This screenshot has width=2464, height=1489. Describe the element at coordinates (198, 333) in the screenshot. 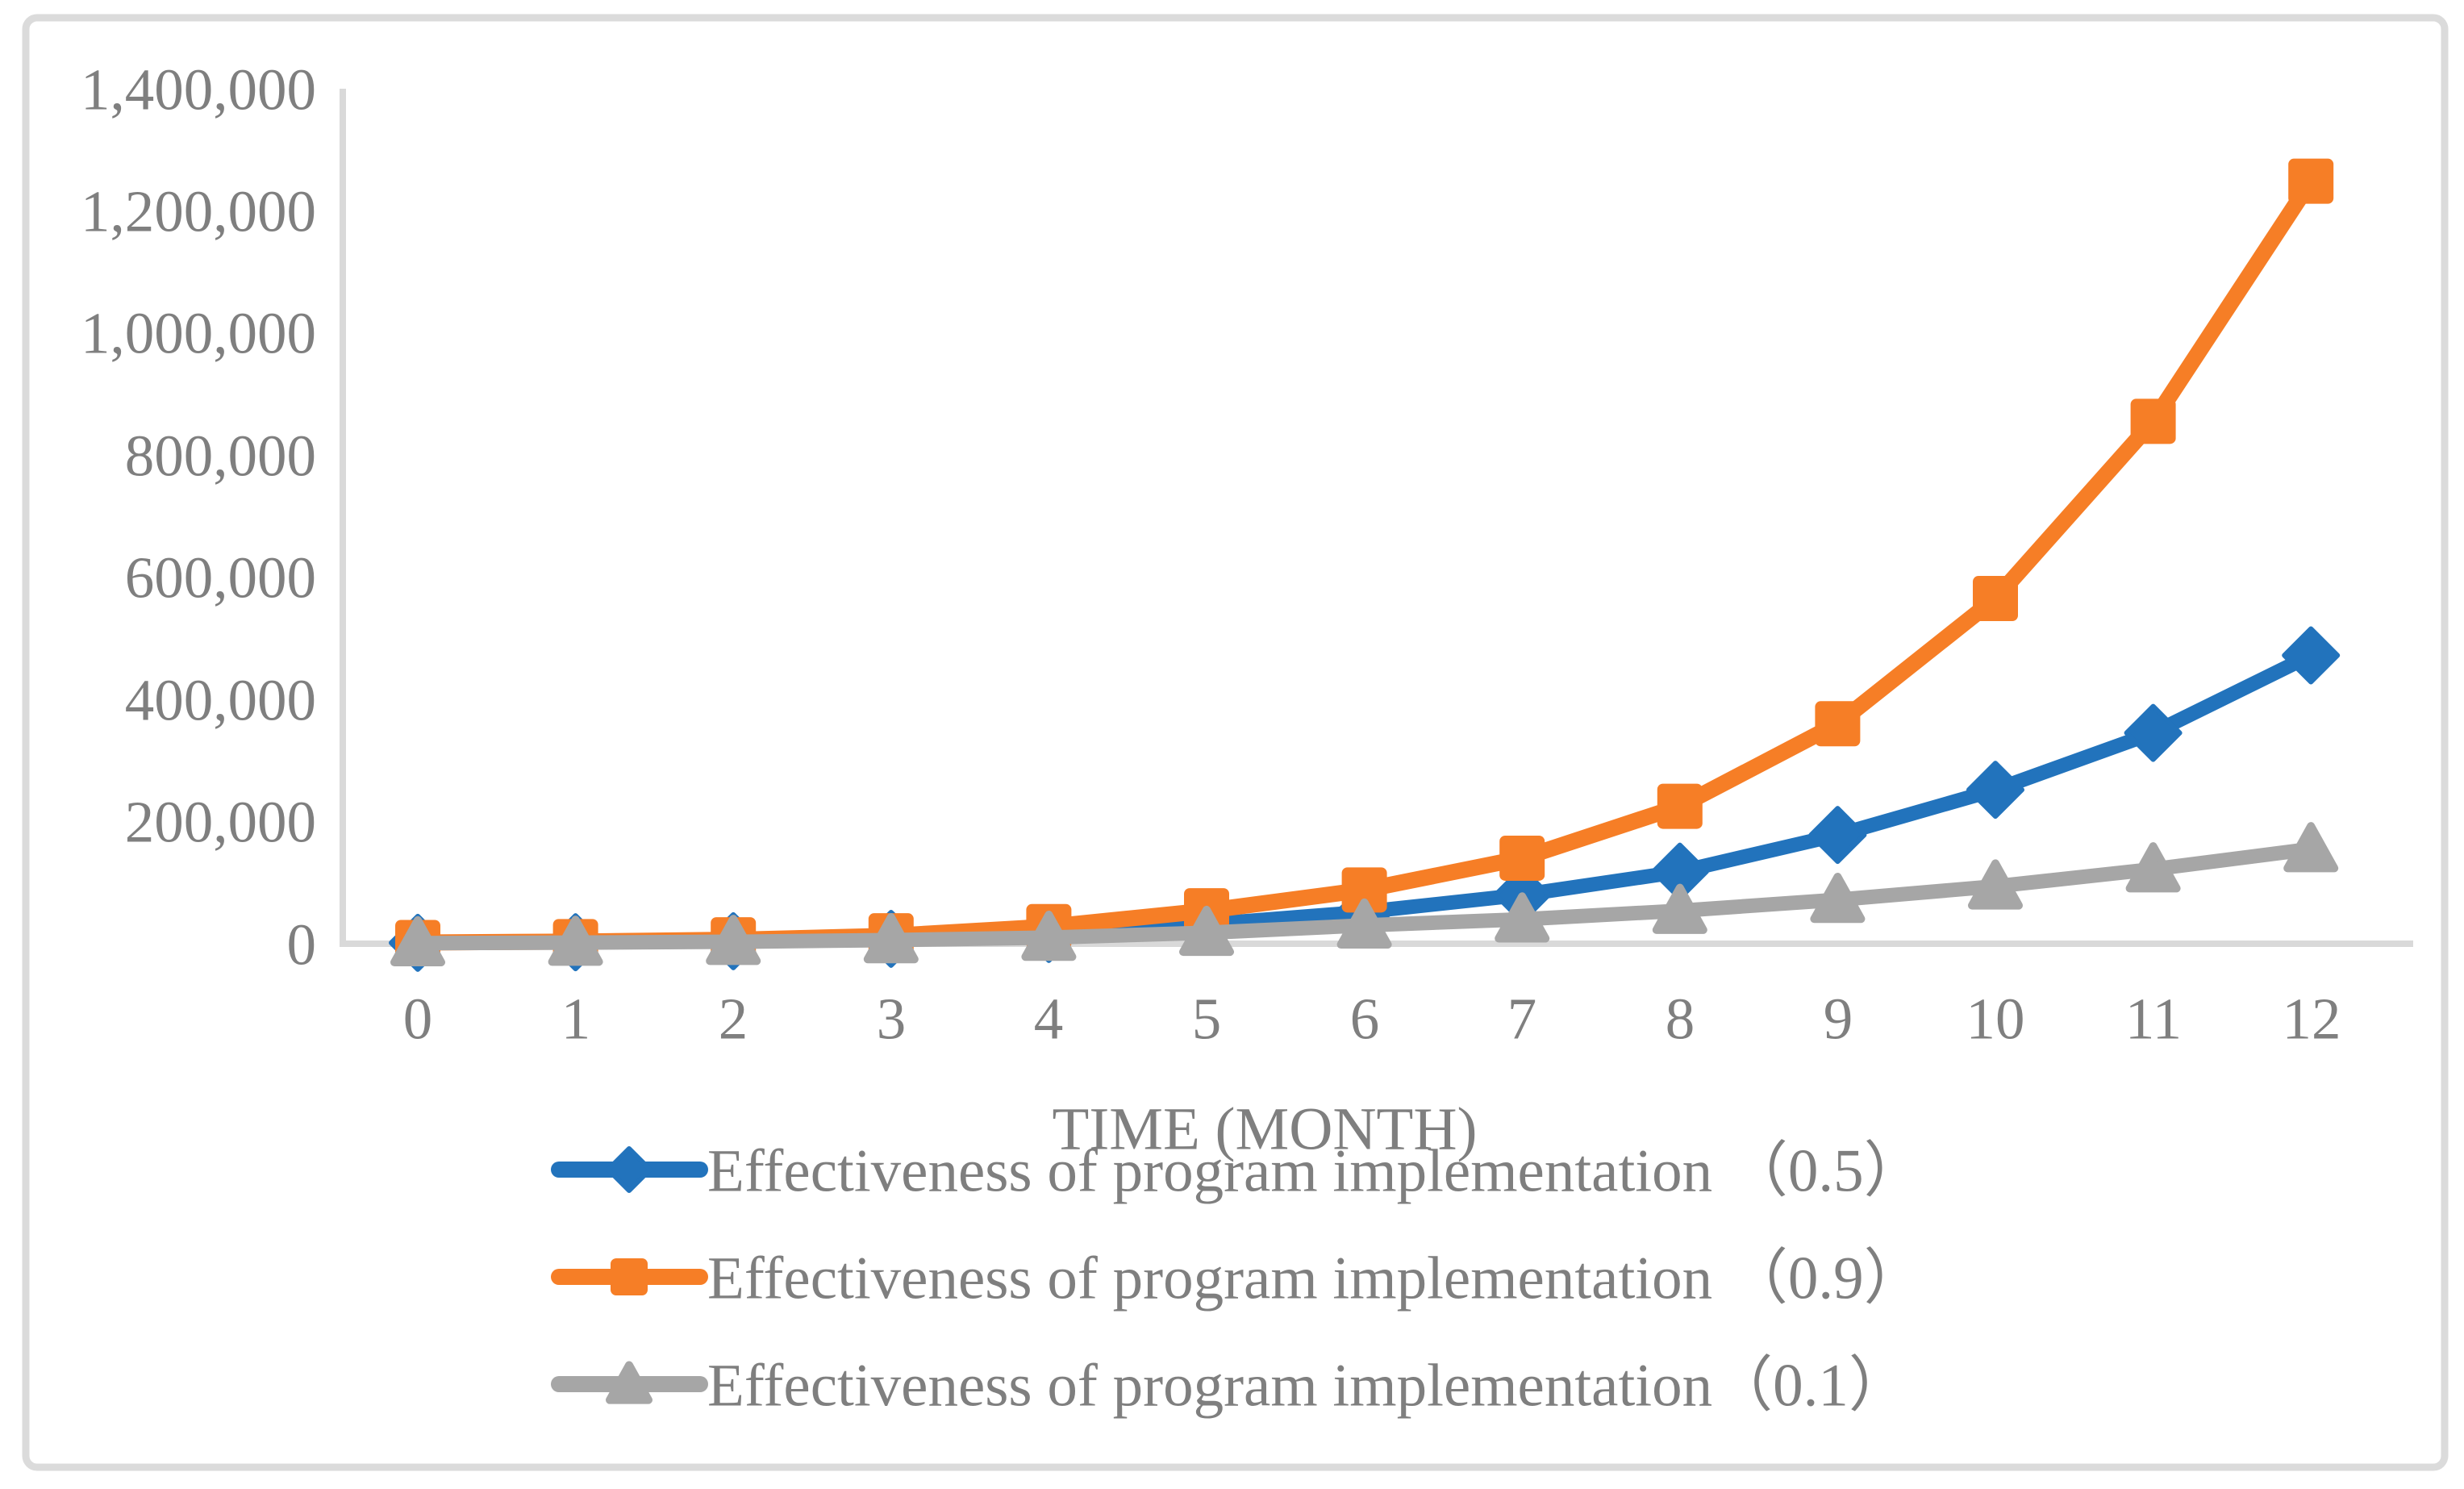

I see `y-tick-label: 1,000,000` at that location.